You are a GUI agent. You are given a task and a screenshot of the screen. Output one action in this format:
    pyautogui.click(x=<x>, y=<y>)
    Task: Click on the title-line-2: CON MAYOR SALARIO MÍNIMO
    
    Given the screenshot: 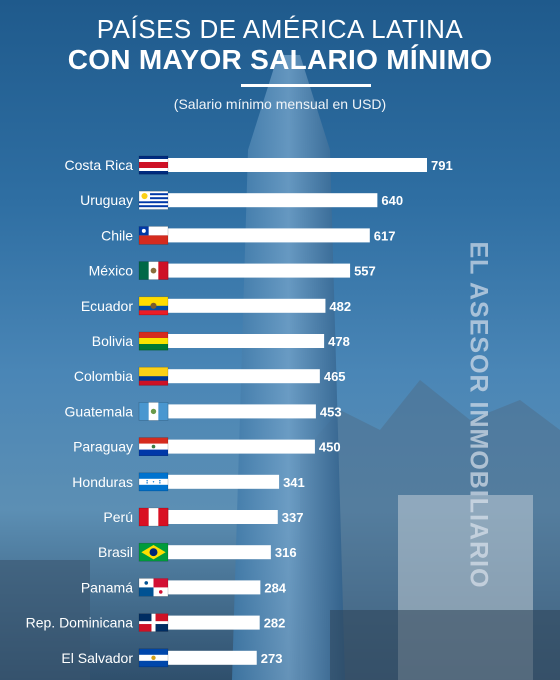 What is the action you would take?
    pyautogui.click(x=280, y=59)
    